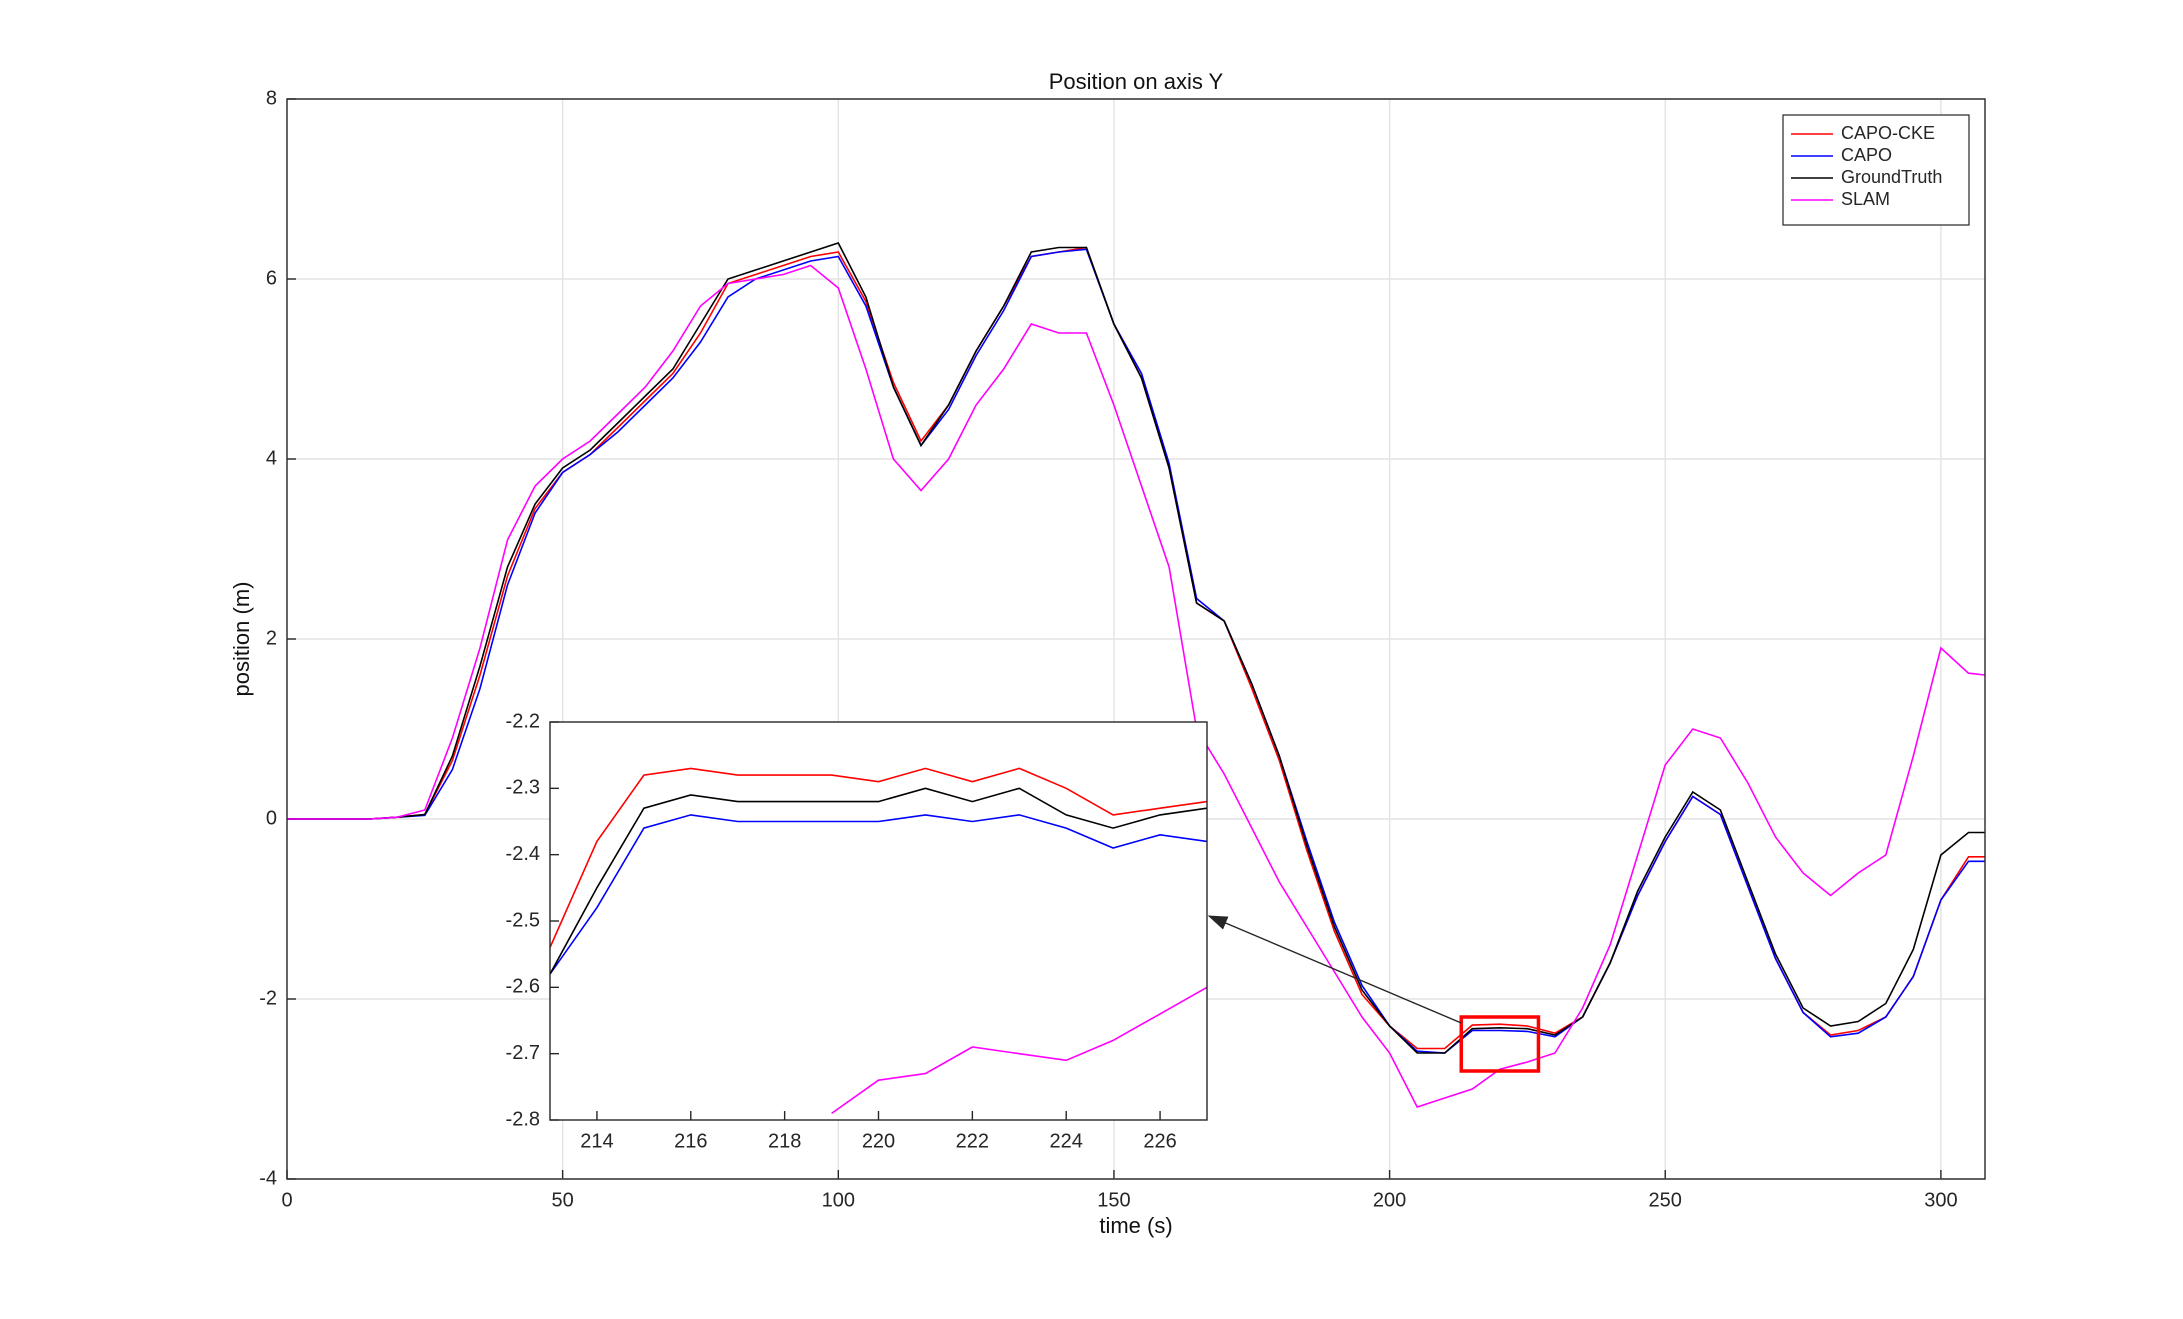 The image size is (2183, 1319). What do you see at coordinates (271, 98) in the screenshot?
I see `y-tick-label: 8` at bounding box center [271, 98].